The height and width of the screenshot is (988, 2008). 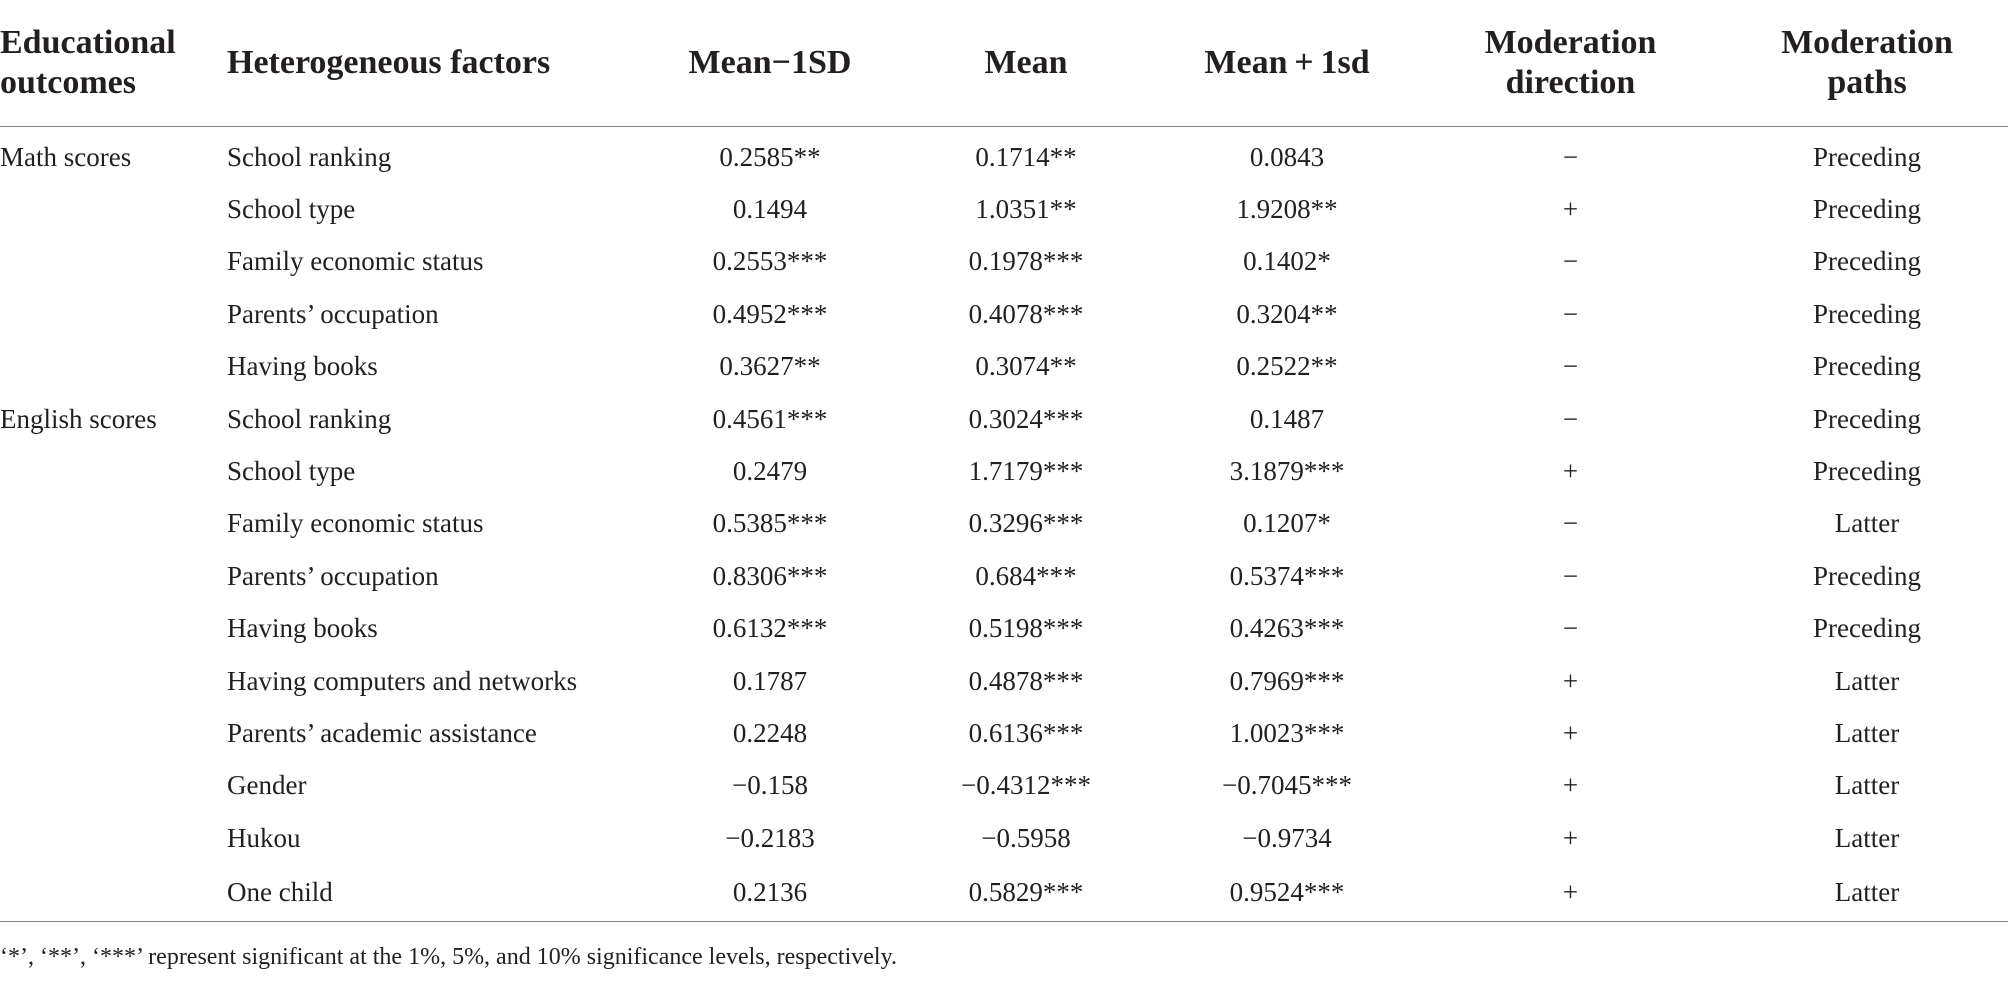 What do you see at coordinates (66, 156) in the screenshot?
I see `cell-educational-outcome: Math scores` at bounding box center [66, 156].